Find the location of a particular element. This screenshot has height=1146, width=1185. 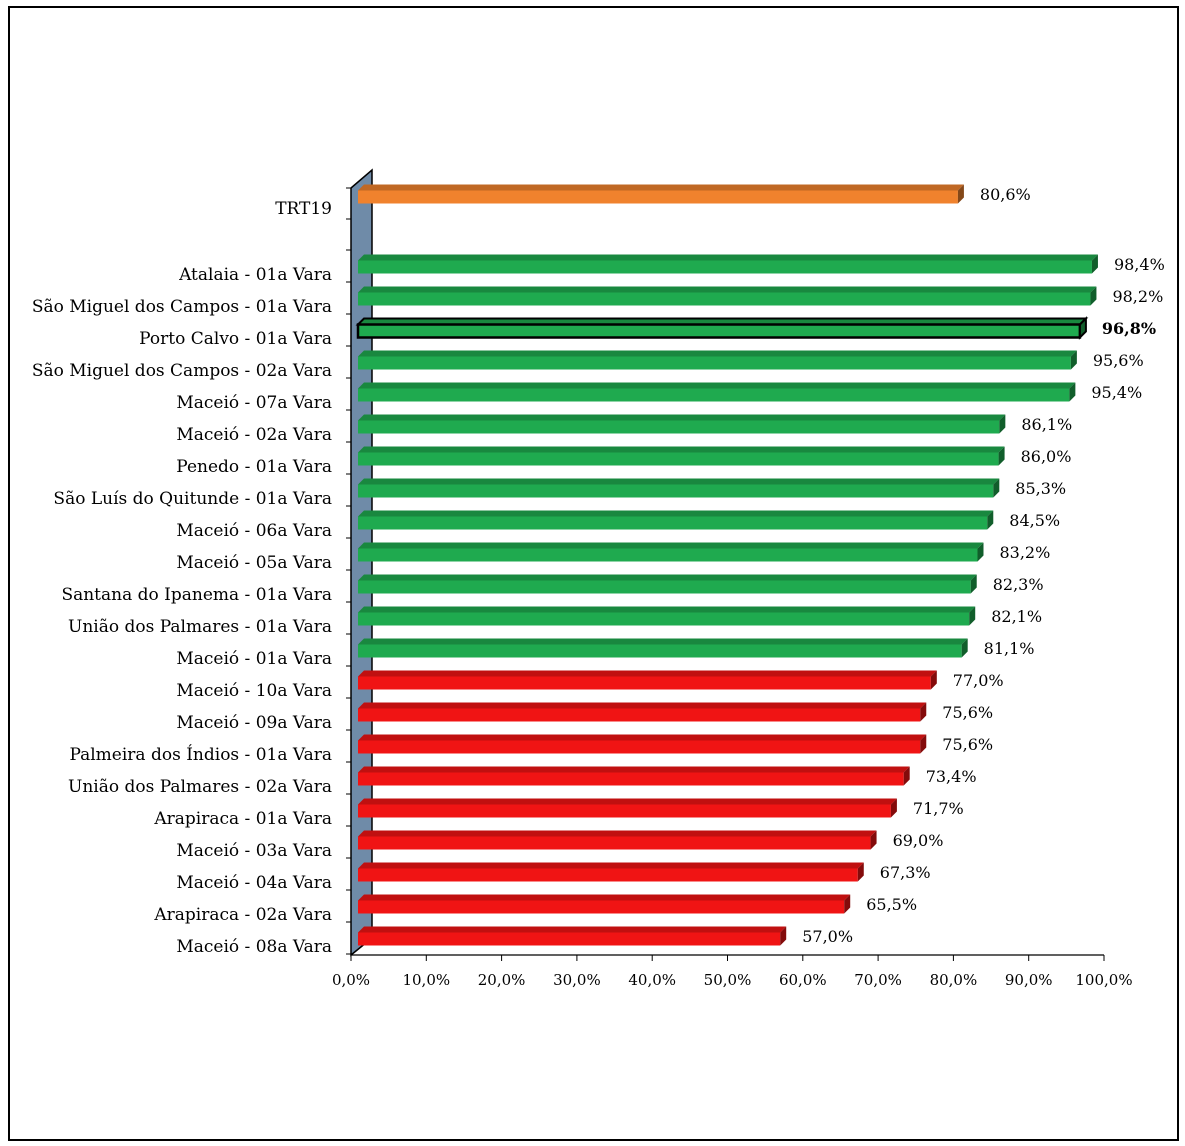

data-label: 83,2% is located at coordinates (1024, 552).